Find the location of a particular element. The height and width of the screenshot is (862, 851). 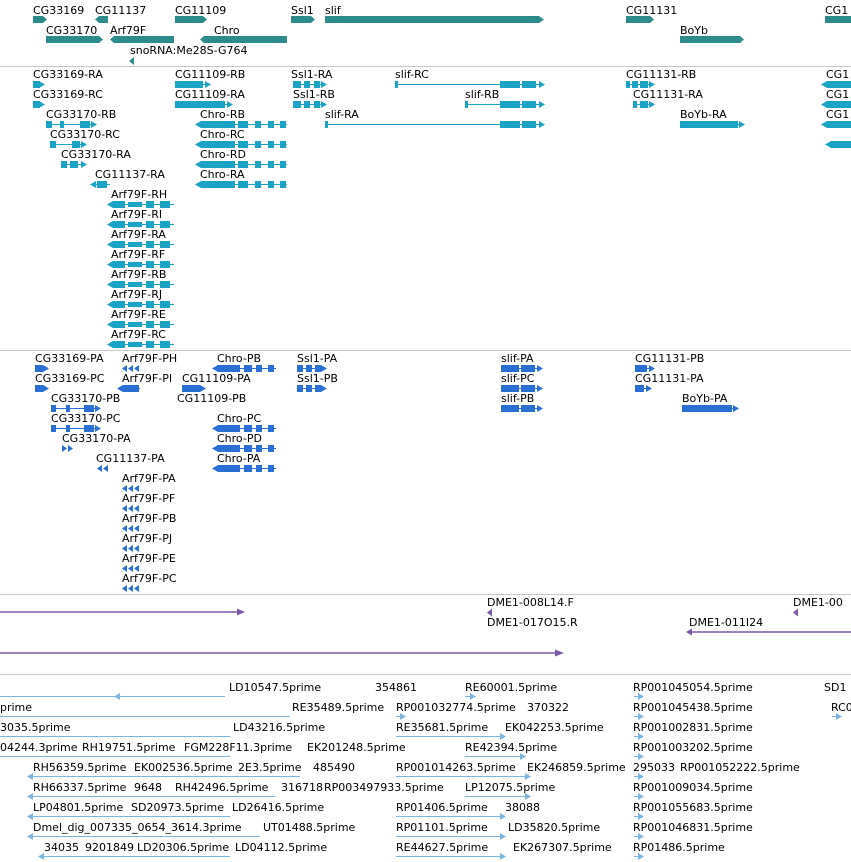

est-label: 3035.5prime is located at coordinates (35, 727).